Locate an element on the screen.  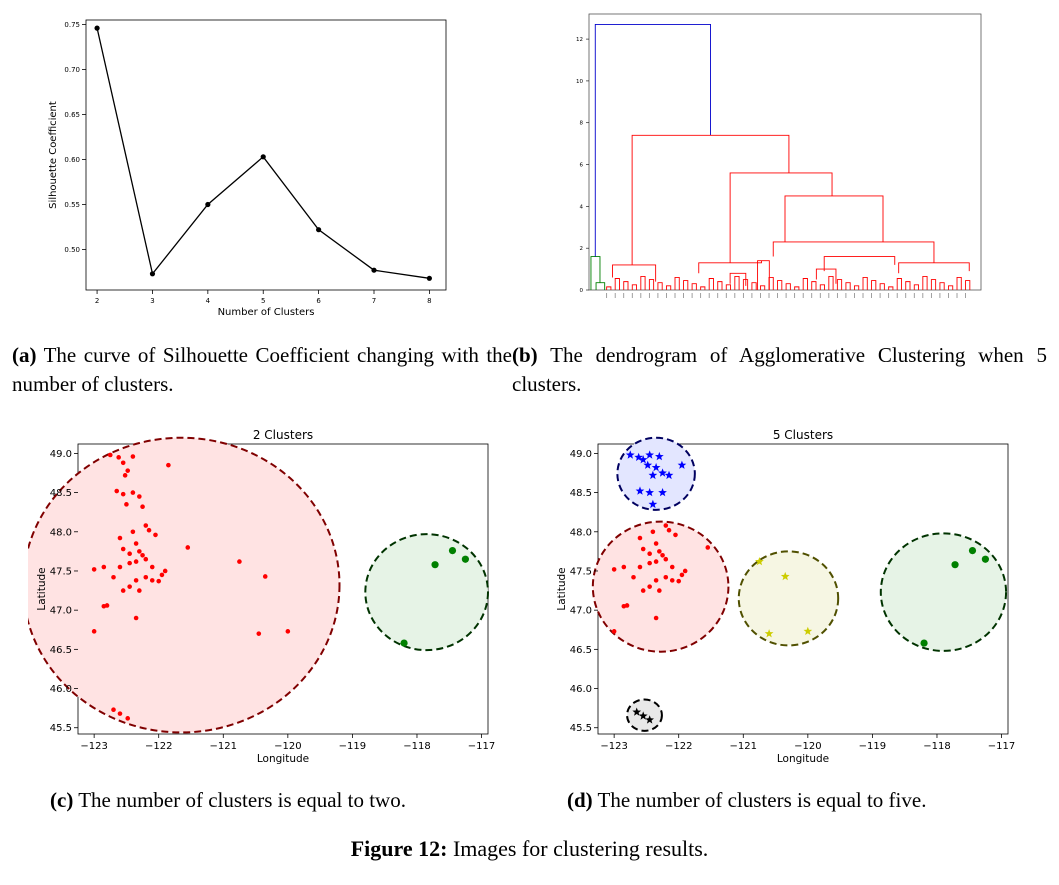
cluster-circle is located at coordinates (656, 473).